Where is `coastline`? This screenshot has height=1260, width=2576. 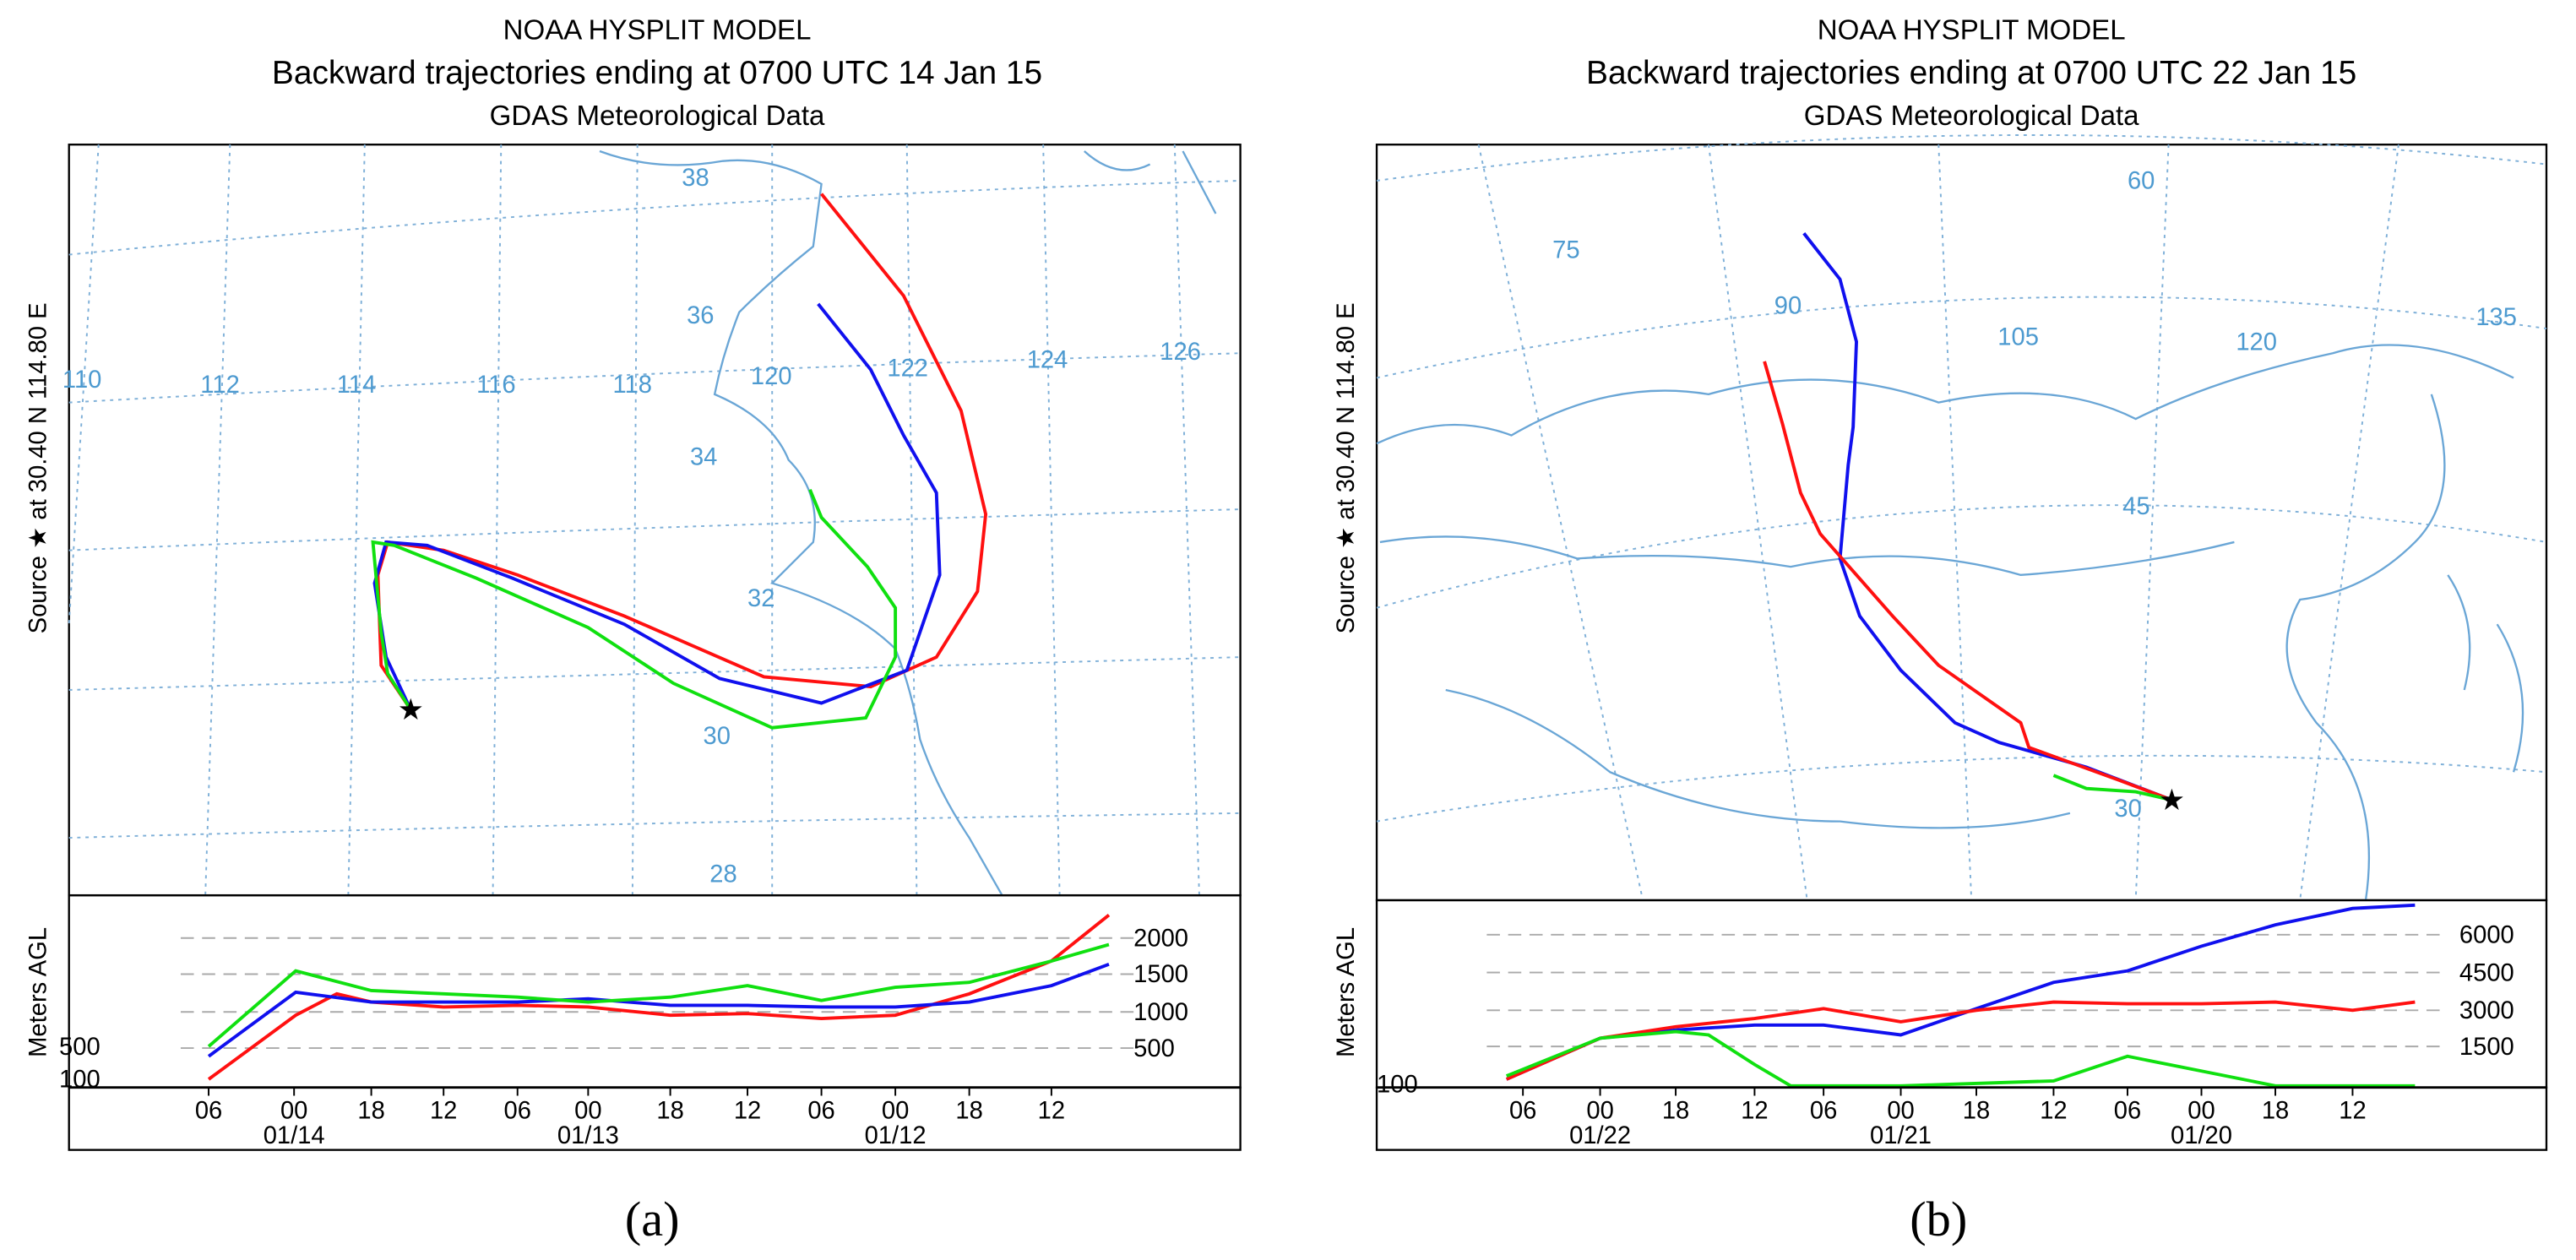
coastline is located at coordinates (908, 522).